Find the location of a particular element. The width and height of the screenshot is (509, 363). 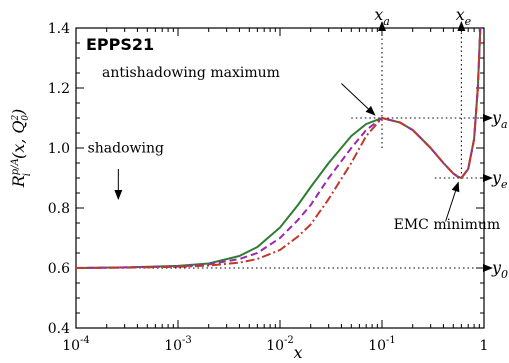

y-tick-label: 1.4 is located at coordinates (59, 29).